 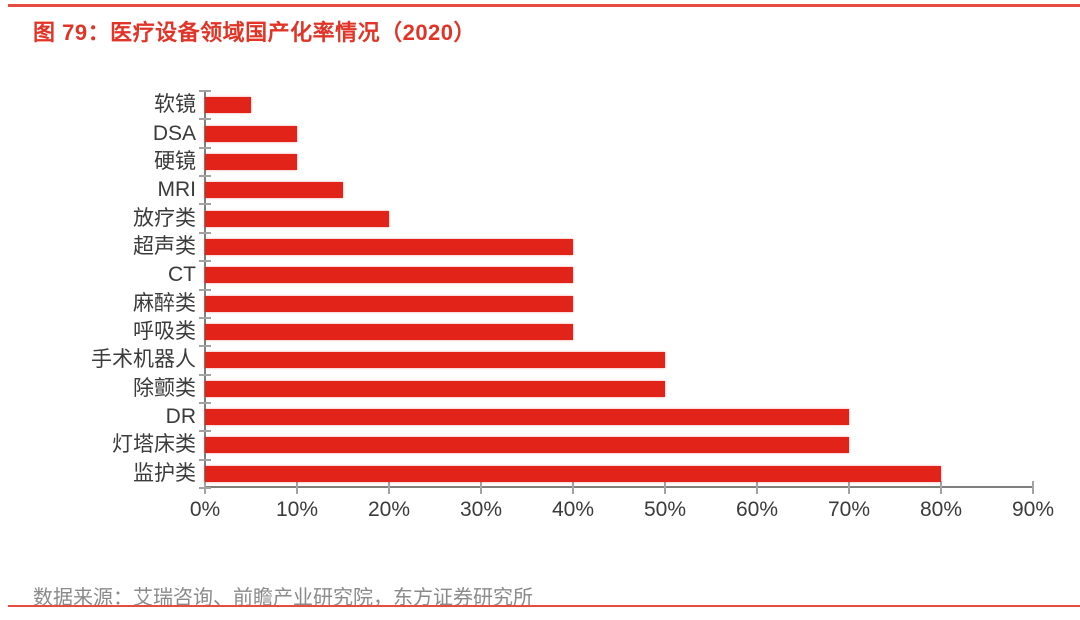 What do you see at coordinates (297, 509) in the screenshot?
I see `x-axis-tick-label: 10%` at bounding box center [297, 509].